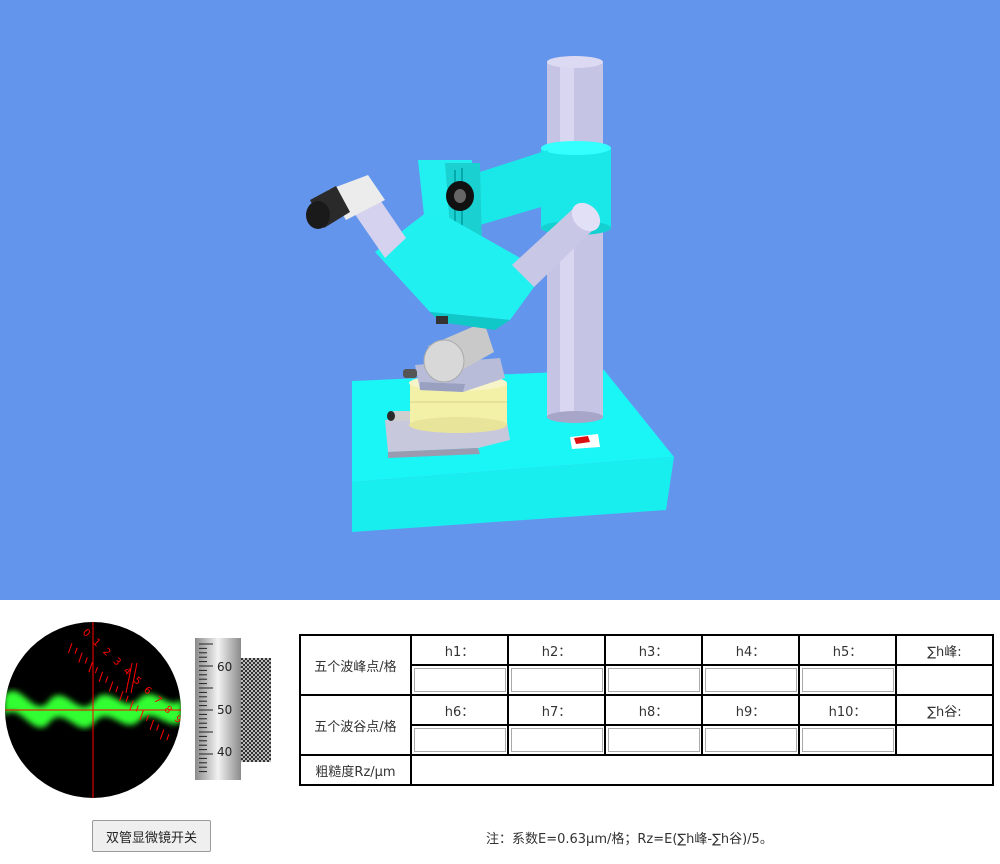 This screenshot has height=864, width=1000. I want to click on stage-knob, so click(400, 416).